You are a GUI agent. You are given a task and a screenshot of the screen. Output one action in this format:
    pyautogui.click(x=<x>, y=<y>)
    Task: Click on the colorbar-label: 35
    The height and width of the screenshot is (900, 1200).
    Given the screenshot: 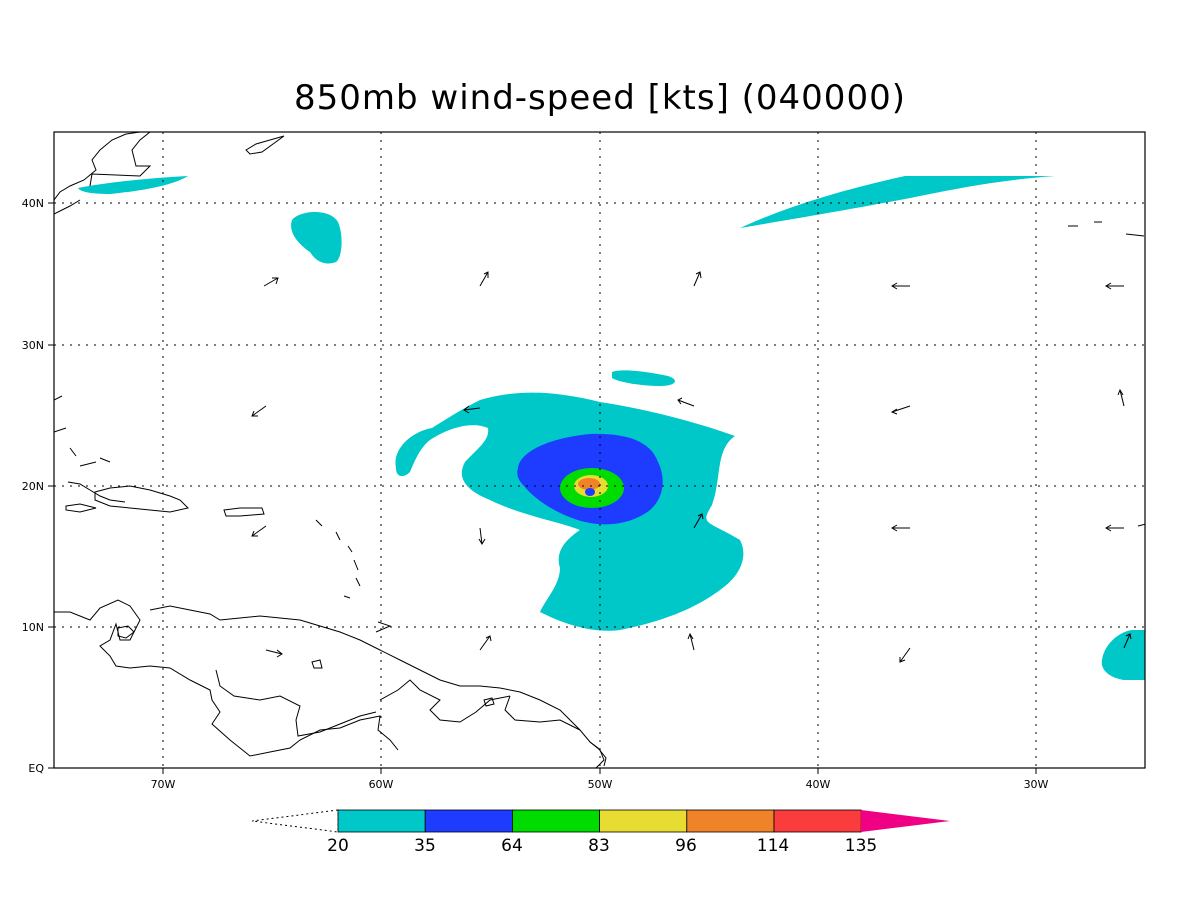 What is the action you would take?
    pyautogui.click(x=425, y=846)
    